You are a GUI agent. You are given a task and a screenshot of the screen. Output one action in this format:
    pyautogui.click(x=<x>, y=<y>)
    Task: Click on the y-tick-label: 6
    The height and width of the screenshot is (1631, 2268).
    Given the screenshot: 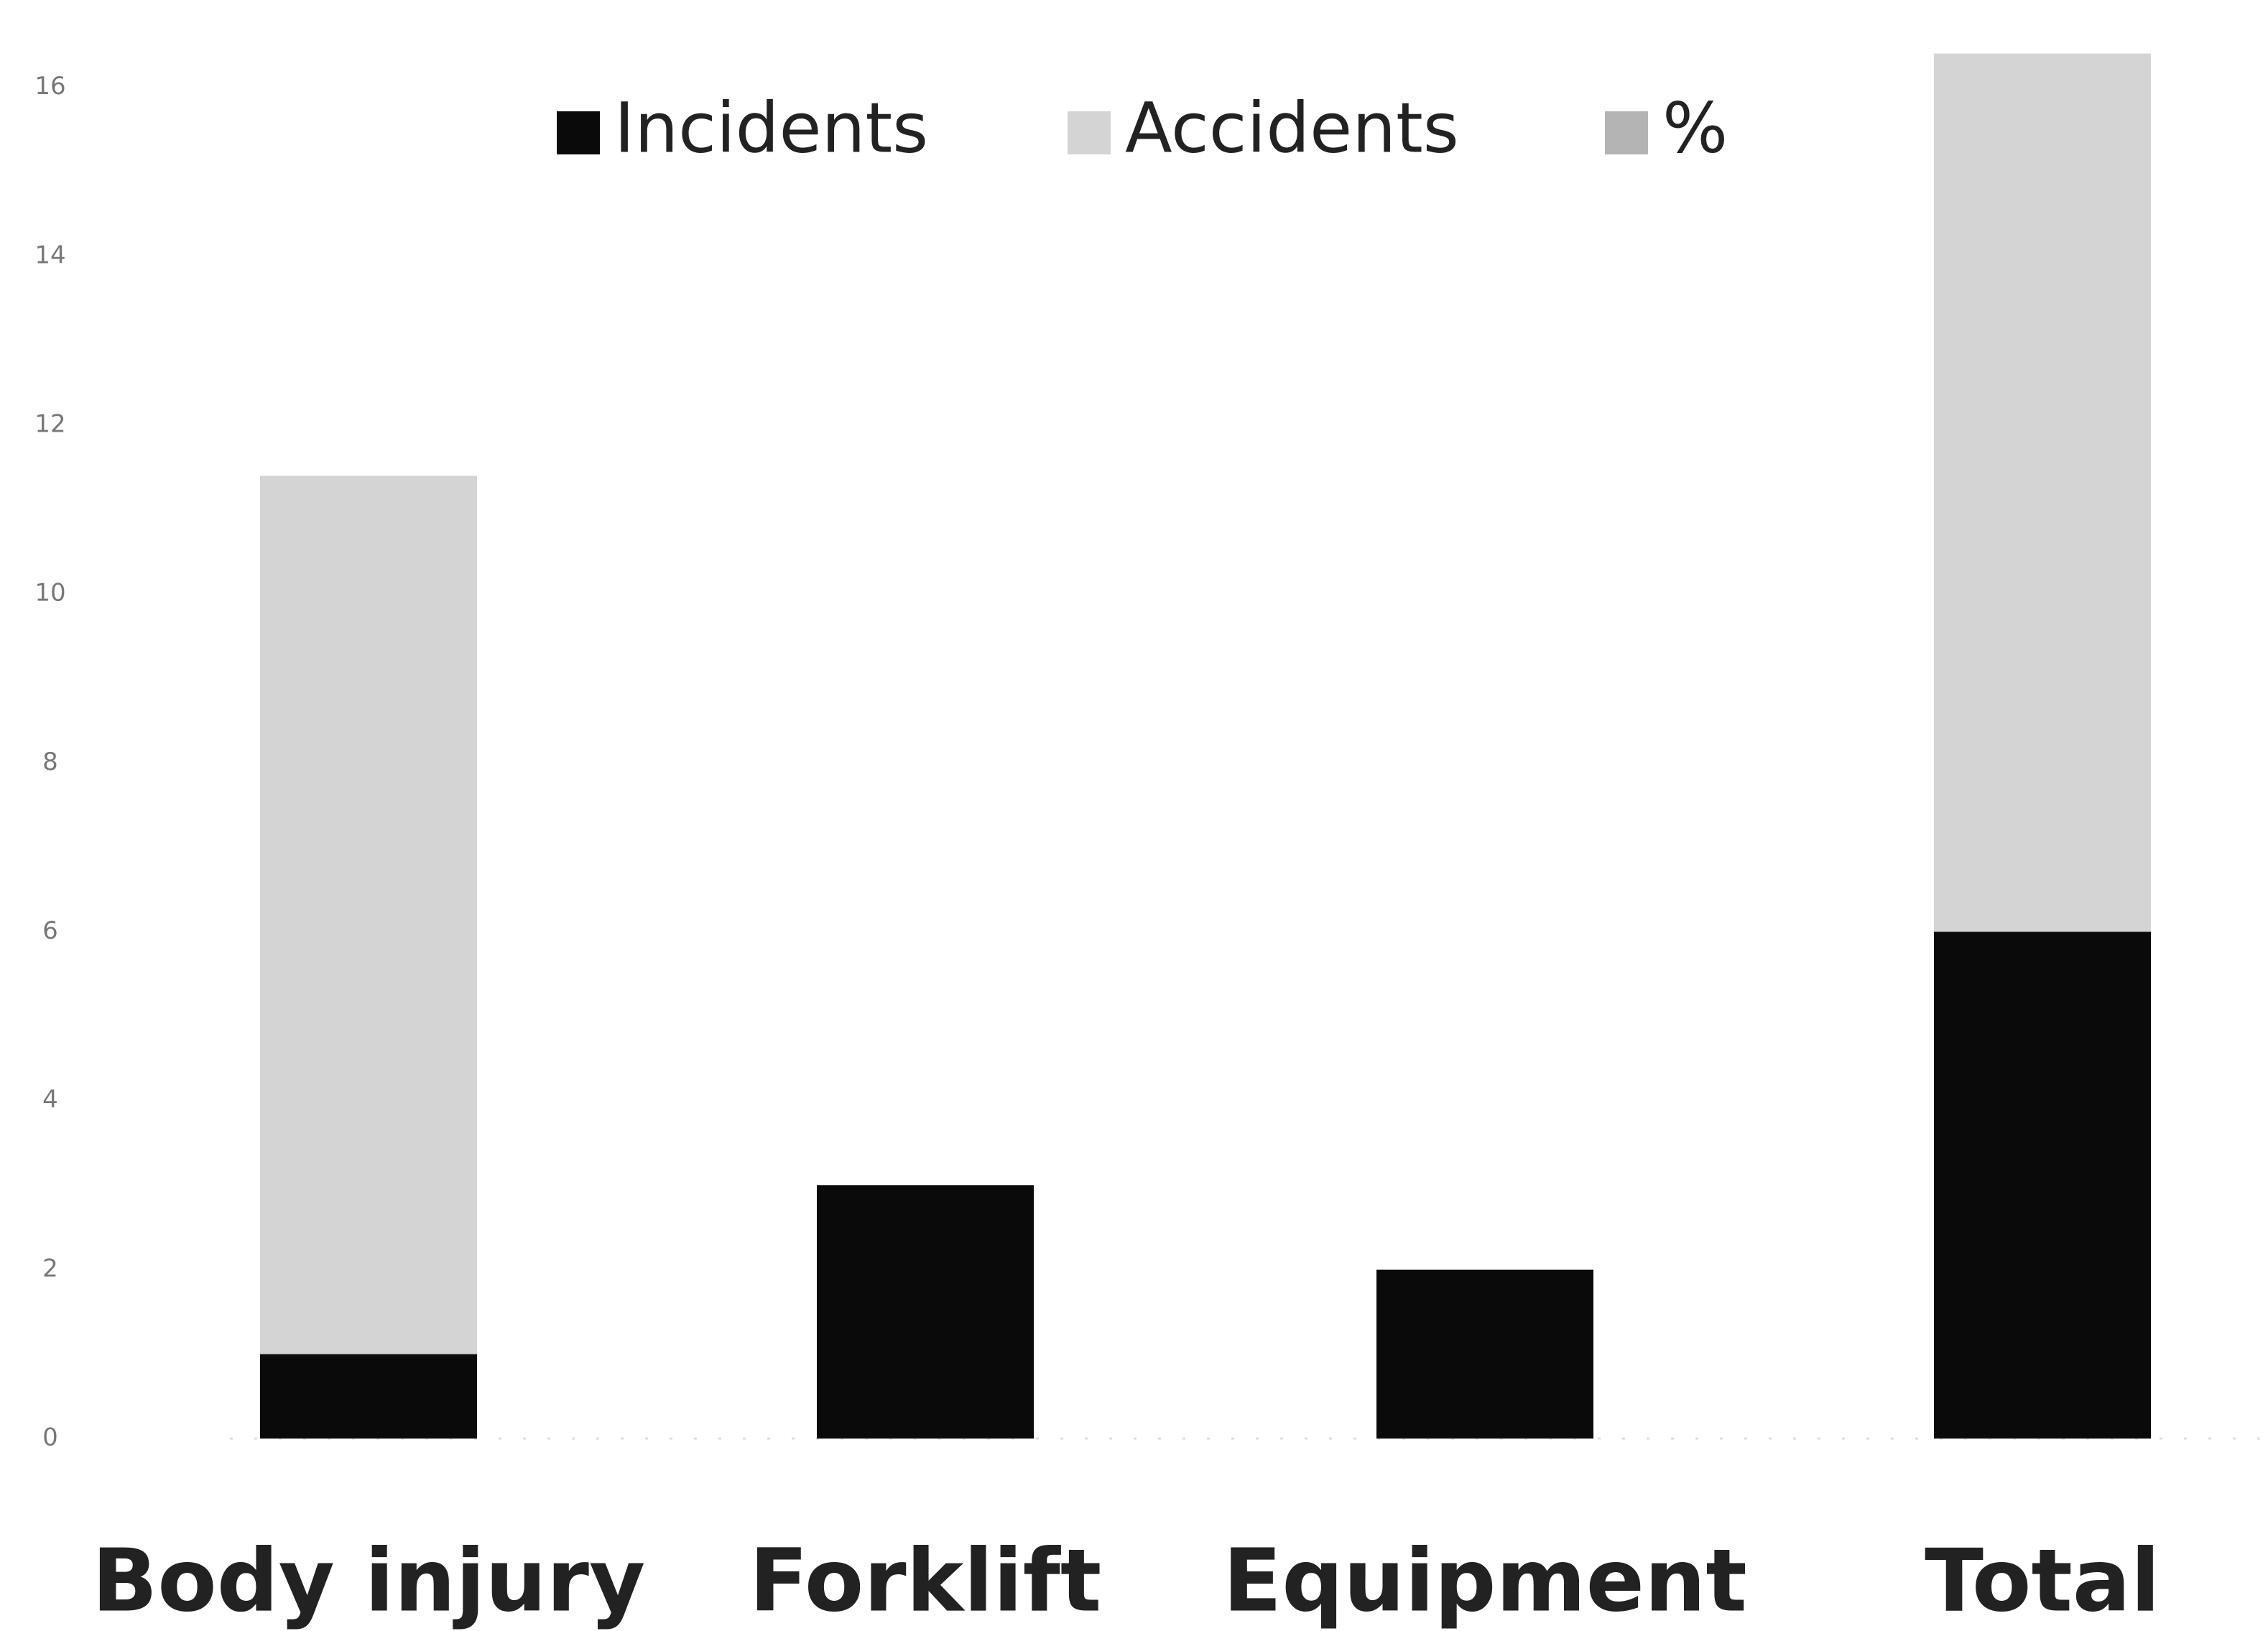 What is the action you would take?
    pyautogui.click(x=50, y=931)
    